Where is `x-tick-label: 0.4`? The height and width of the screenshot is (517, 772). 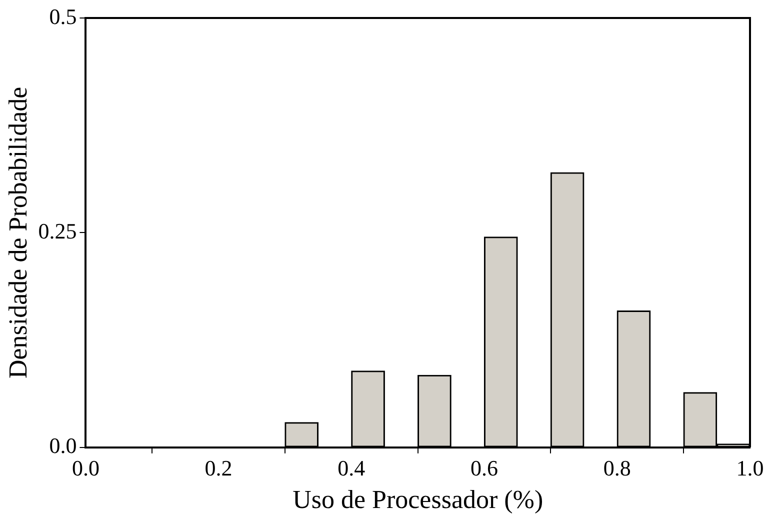 x-tick-label: 0.4 is located at coordinates (352, 467).